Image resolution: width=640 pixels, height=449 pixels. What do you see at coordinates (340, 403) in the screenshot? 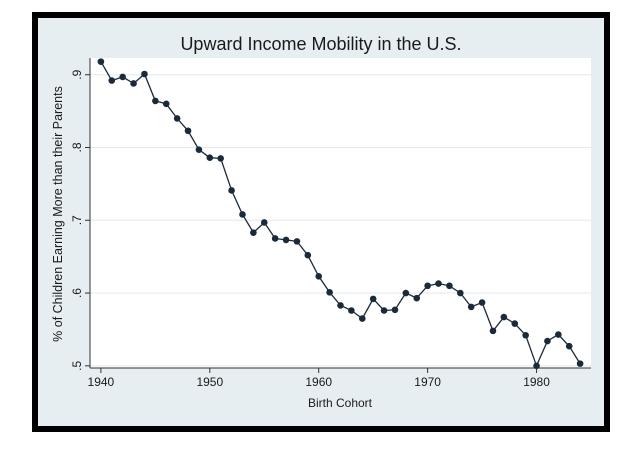
I see `x-axis-label: Birth Cohort` at bounding box center [340, 403].